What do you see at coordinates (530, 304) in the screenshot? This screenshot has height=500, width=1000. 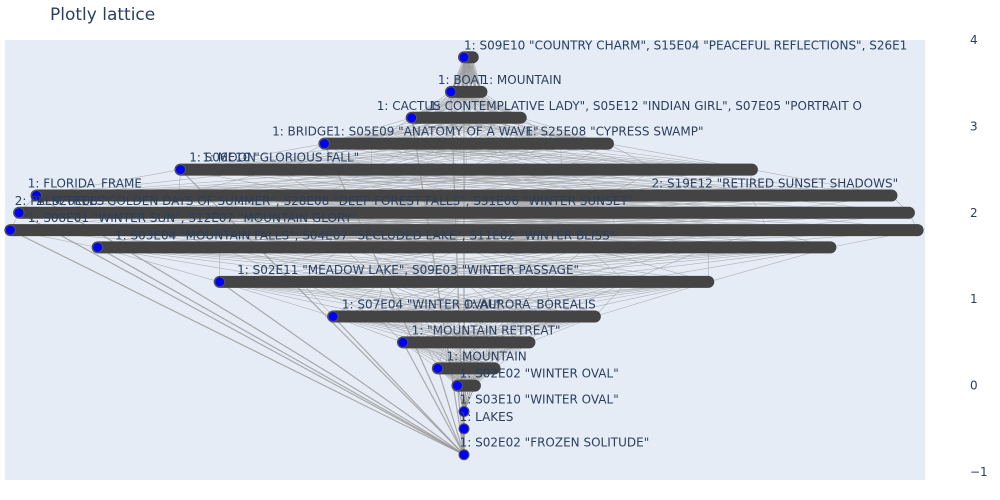 I see `node-label: 1: AURORA_BOREALIS` at bounding box center [530, 304].